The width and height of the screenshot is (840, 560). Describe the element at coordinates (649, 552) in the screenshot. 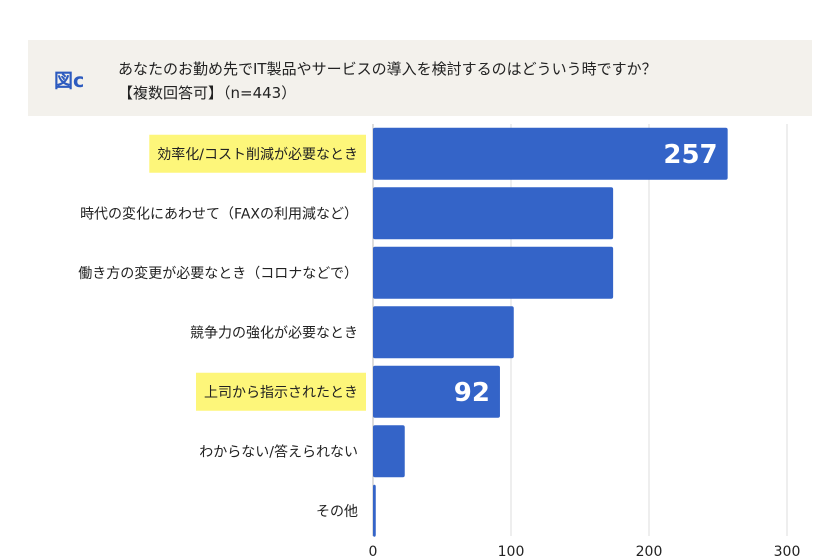

I see `x-tick-label: 200` at that location.